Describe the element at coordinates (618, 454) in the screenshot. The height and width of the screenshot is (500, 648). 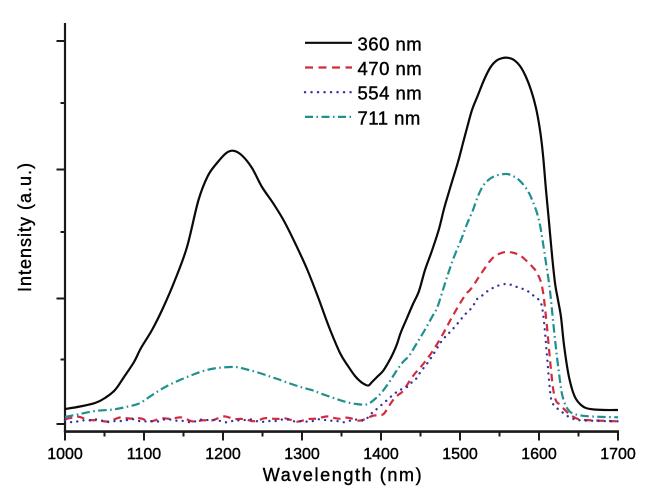
I see `svg-text: 1700` at that location.